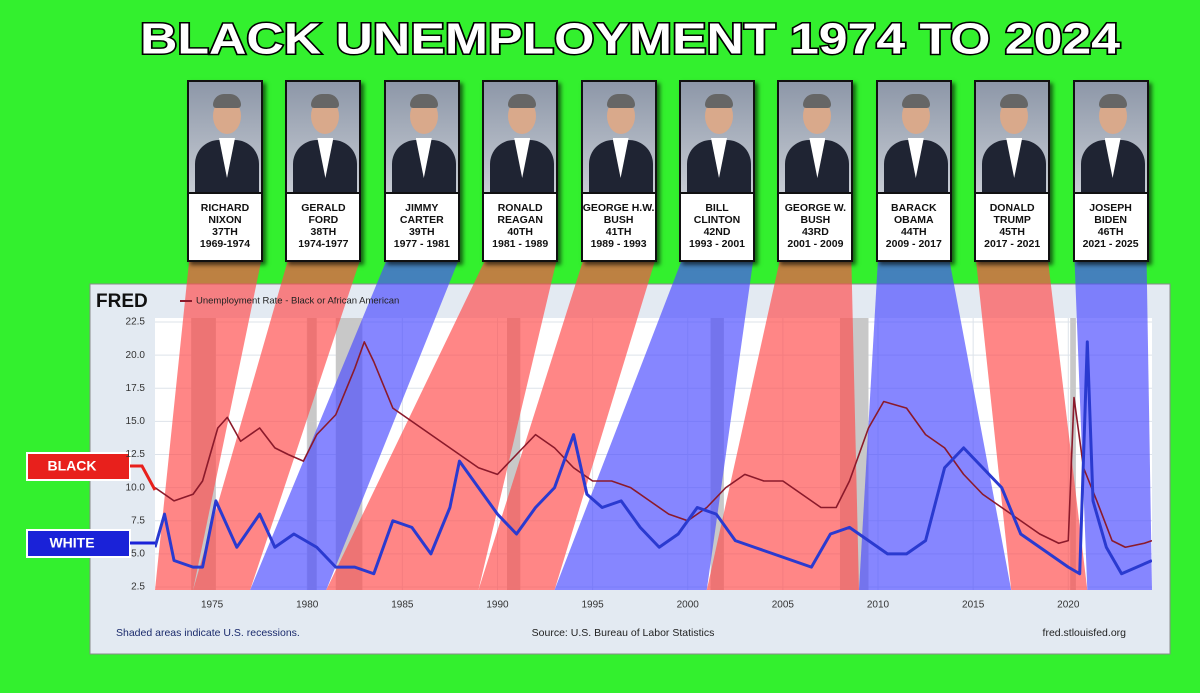  What do you see at coordinates (717, 214) in the screenshot?
I see `president-name: BILL CLINTON` at bounding box center [717, 214].